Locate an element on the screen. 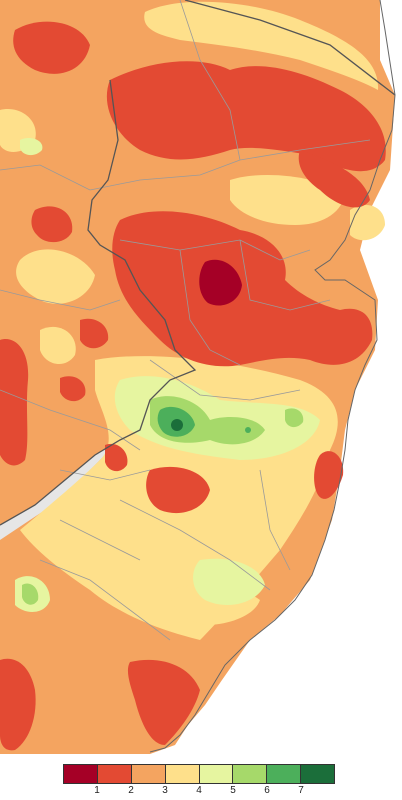 The width and height of the screenshot is (402, 800). delaware-river is located at coordinates (60, 490).